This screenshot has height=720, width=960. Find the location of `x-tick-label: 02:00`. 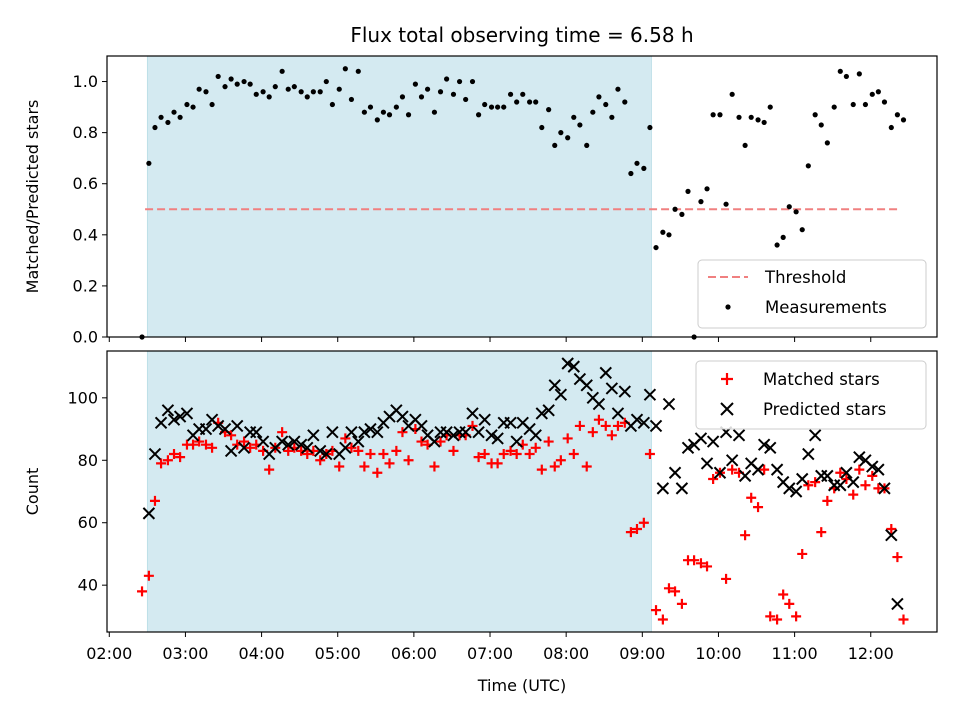

x-tick-label: 02:00 is located at coordinates (109, 653).